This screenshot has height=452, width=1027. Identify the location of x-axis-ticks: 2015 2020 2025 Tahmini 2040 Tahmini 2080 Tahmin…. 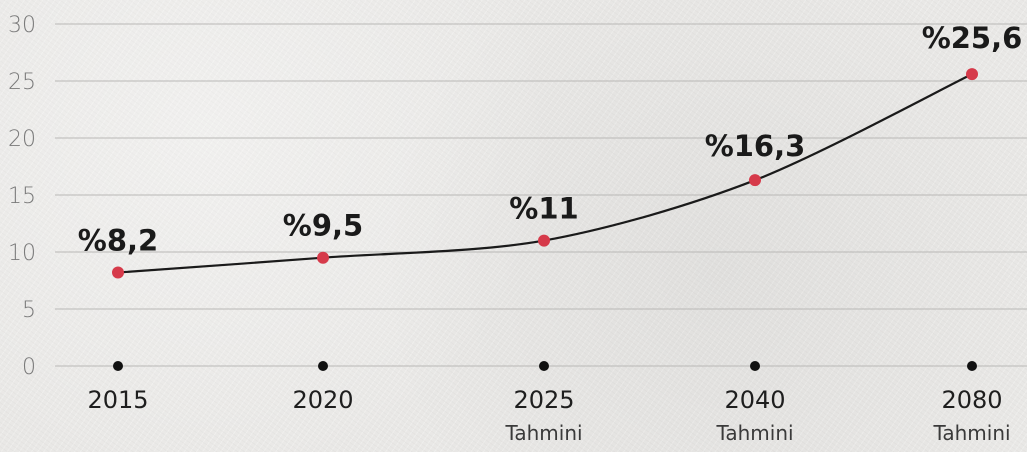
(548, 415).